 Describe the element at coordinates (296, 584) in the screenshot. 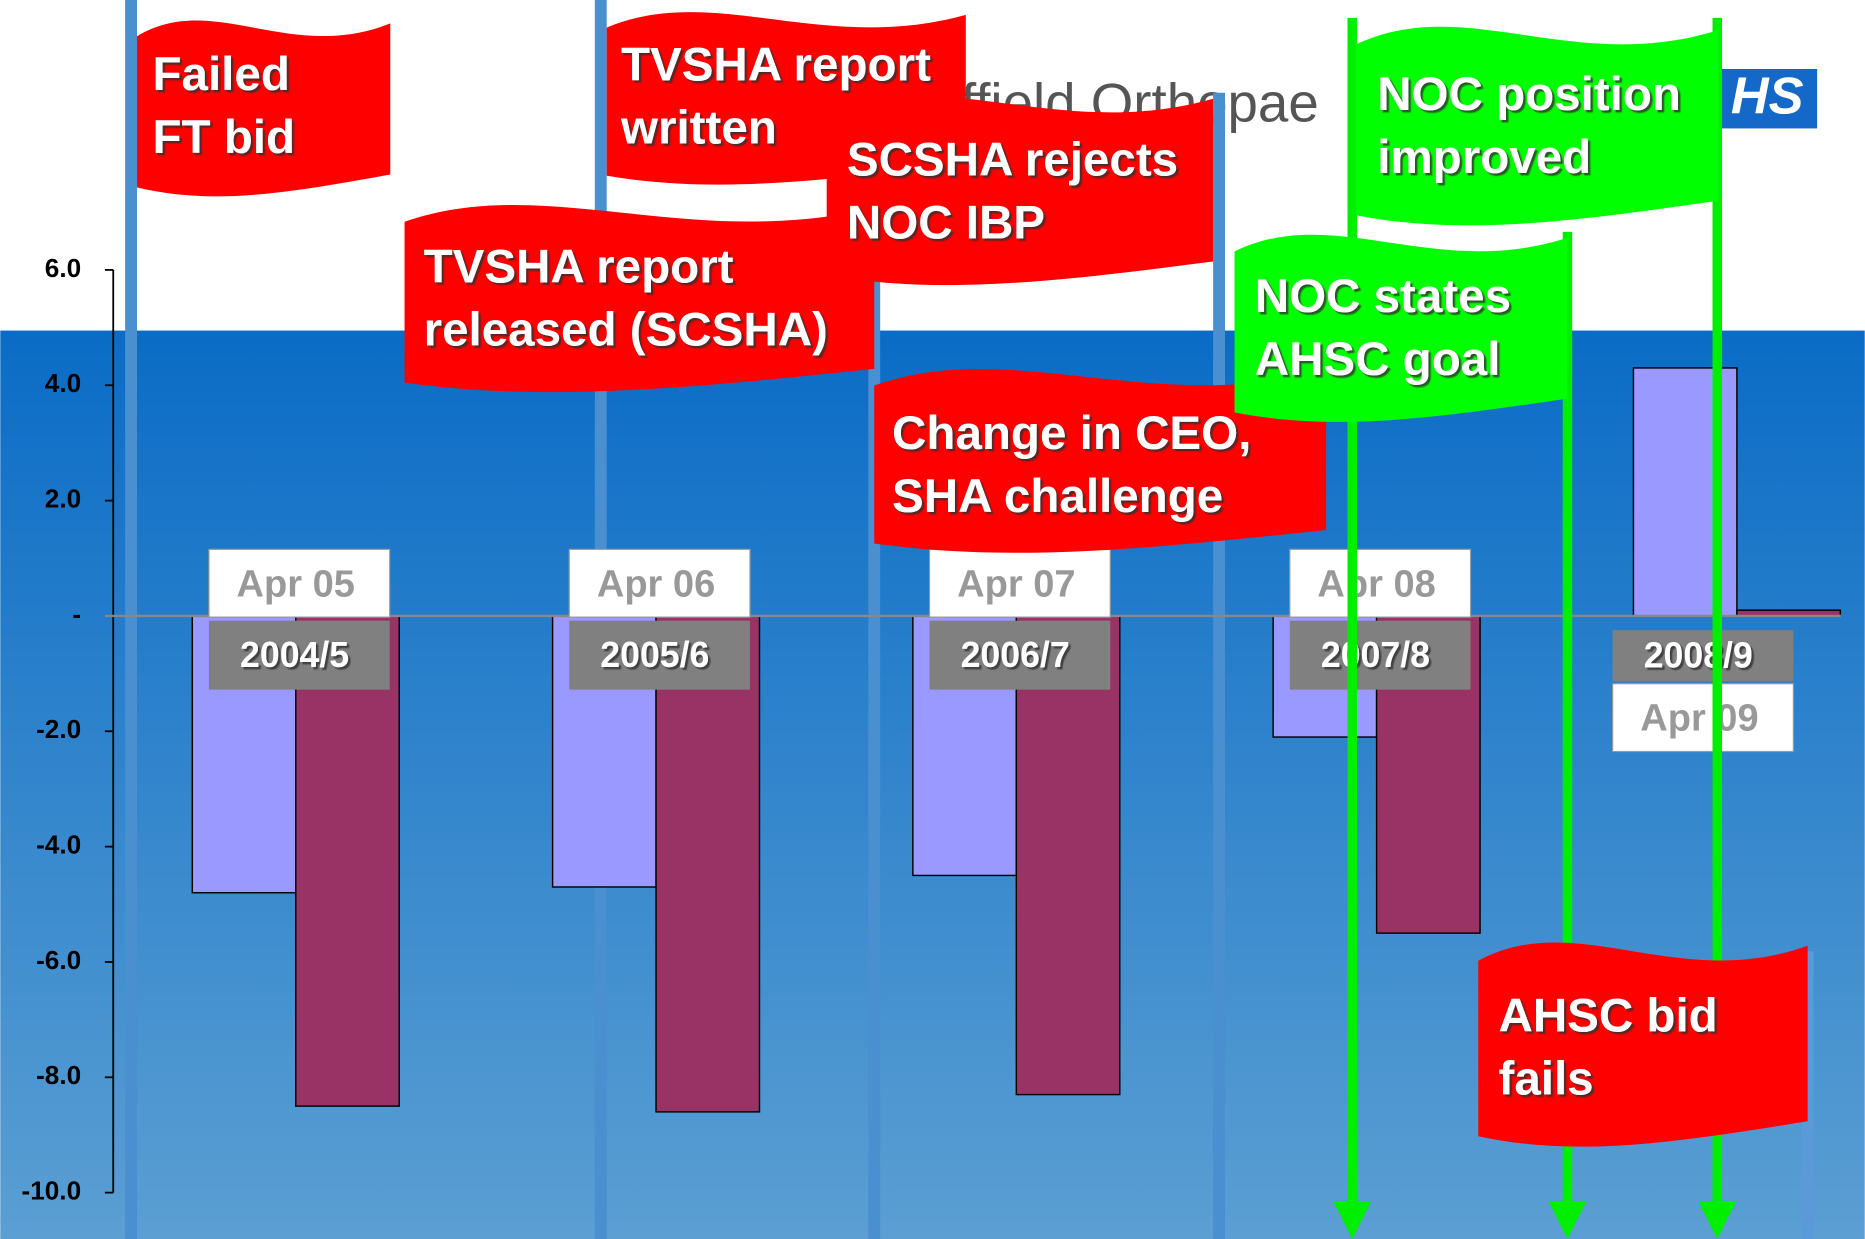

I see `date-label: Apr 05` at that location.